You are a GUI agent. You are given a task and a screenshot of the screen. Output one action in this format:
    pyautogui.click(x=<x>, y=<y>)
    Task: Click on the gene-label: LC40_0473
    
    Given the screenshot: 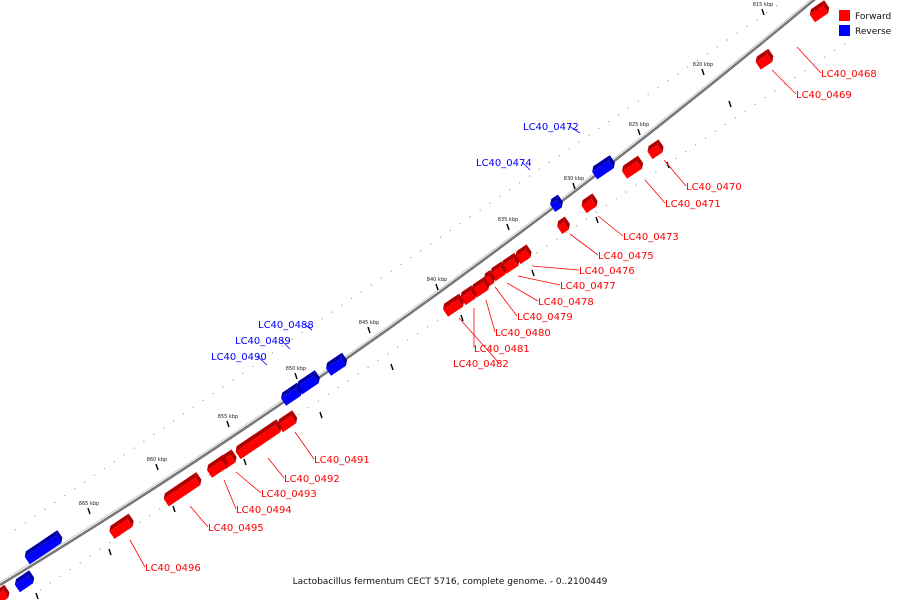 What is the action you would take?
    pyautogui.click(x=651, y=237)
    